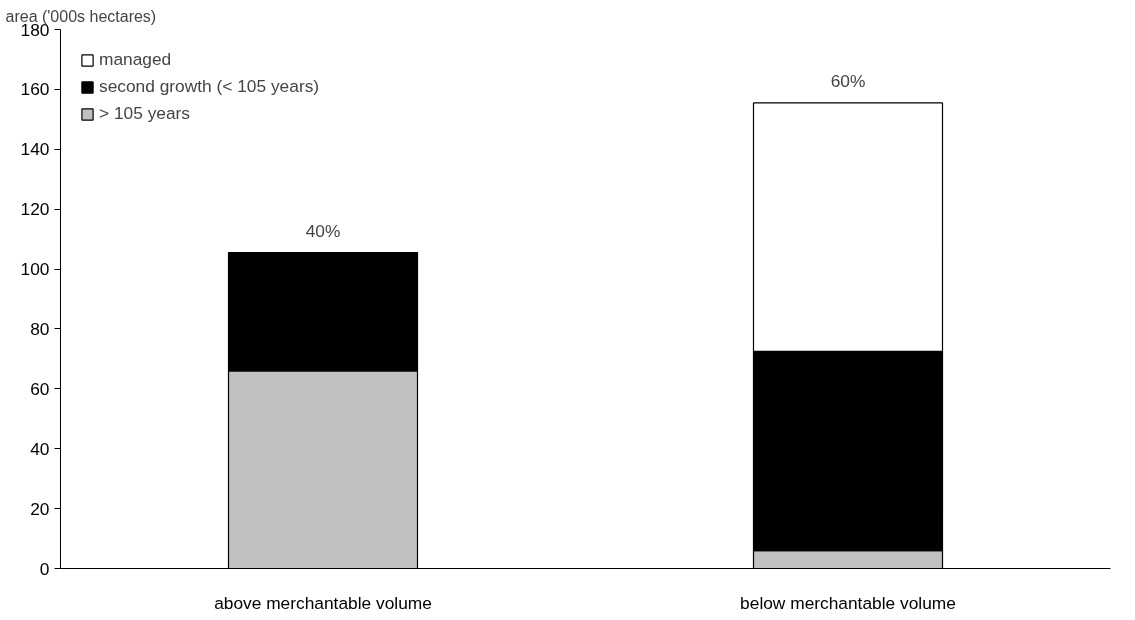 This screenshot has height=620, width=1135. What do you see at coordinates (848, 602) in the screenshot?
I see `x-tick-label: below merchantable volume` at bounding box center [848, 602].